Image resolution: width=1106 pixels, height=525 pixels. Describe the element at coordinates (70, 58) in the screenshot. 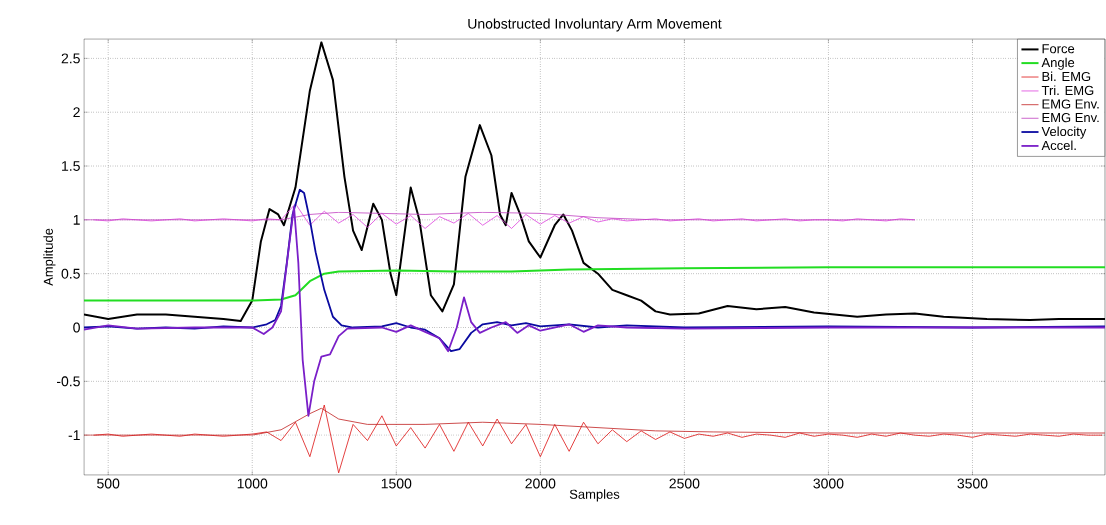

I see `y-tick-label: 2.5` at that location.